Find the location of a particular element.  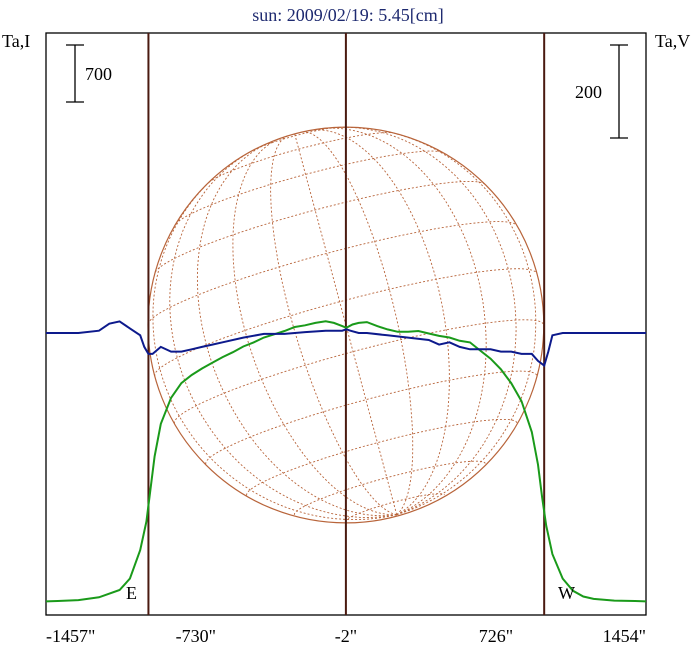

left-scale-bar is located at coordinates (75, 73).